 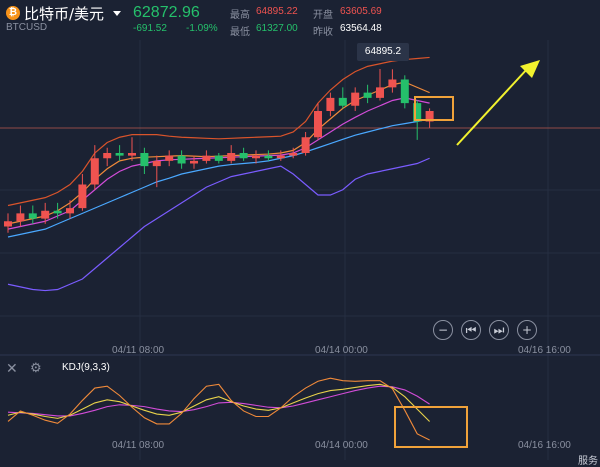 I want to click on symbol-code: BTCUSD, so click(x=27, y=27).